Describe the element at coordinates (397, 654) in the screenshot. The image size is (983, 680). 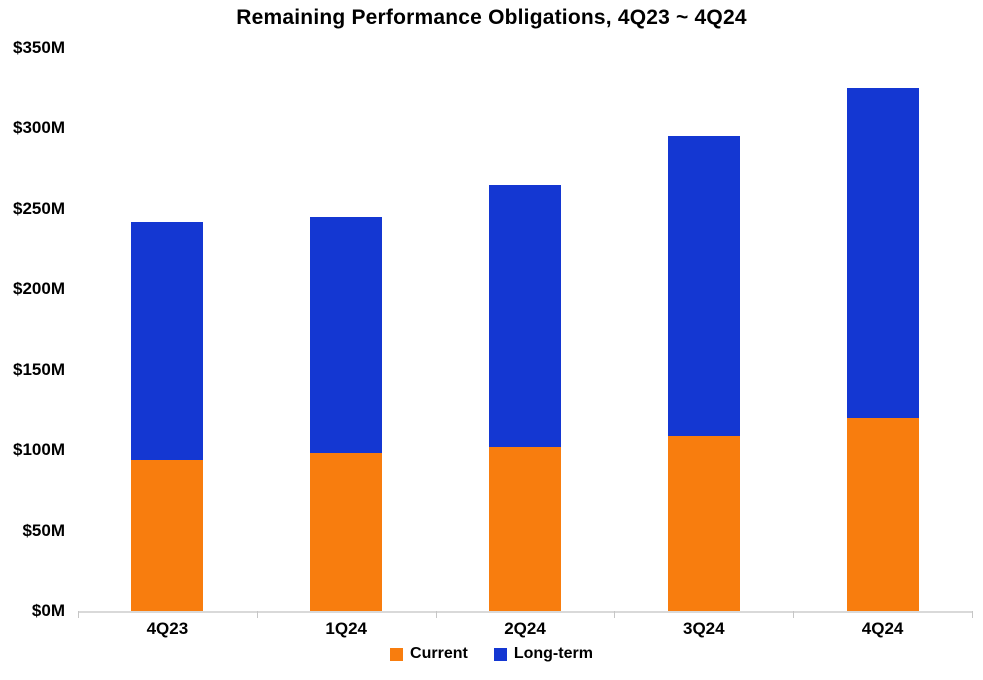
I see `current-series-swatch-icon` at that location.